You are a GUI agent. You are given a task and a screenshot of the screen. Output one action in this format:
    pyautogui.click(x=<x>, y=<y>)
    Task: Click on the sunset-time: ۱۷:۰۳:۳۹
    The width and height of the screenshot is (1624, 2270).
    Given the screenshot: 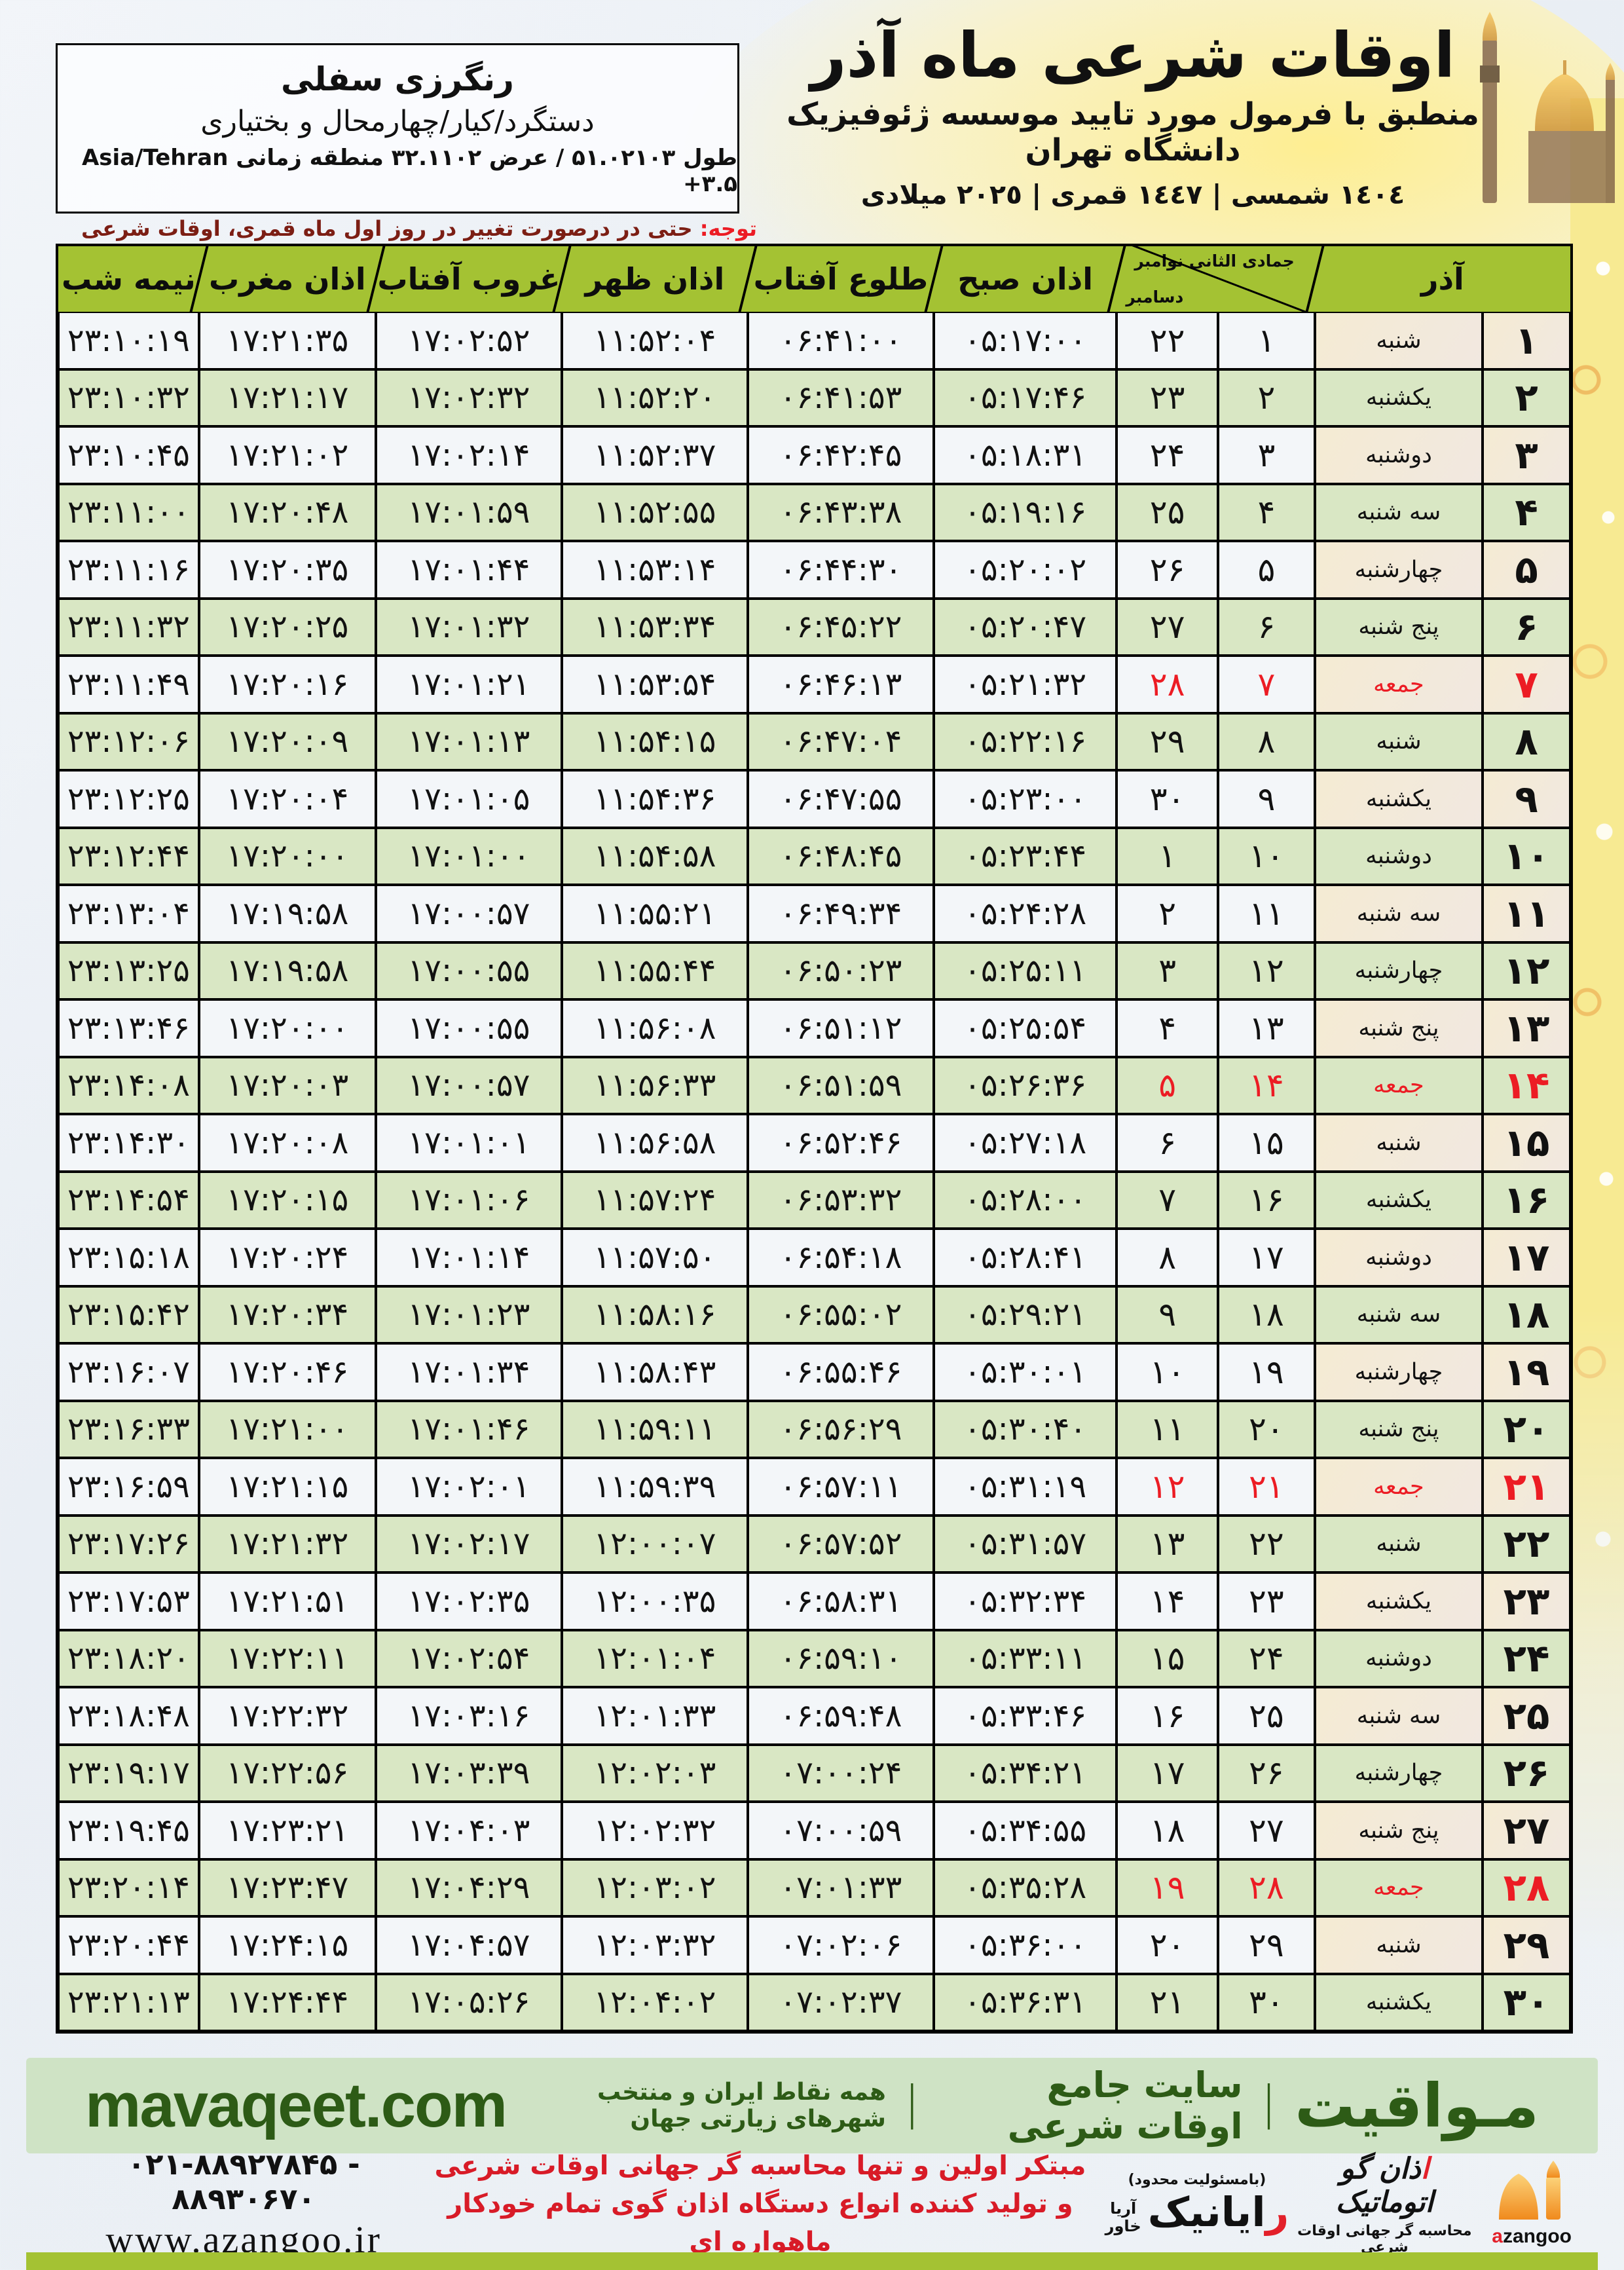 What is the action you would take?
    pyautogui.click(x=468, y=1773)
    